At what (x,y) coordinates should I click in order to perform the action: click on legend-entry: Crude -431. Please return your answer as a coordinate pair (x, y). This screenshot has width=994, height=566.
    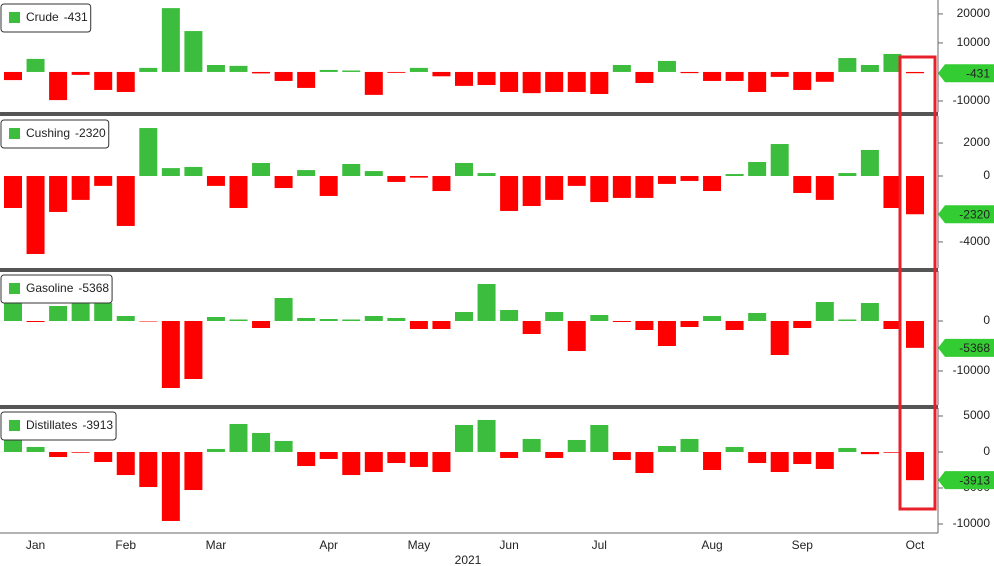
    Looking at the image, I should click on (57, 17).